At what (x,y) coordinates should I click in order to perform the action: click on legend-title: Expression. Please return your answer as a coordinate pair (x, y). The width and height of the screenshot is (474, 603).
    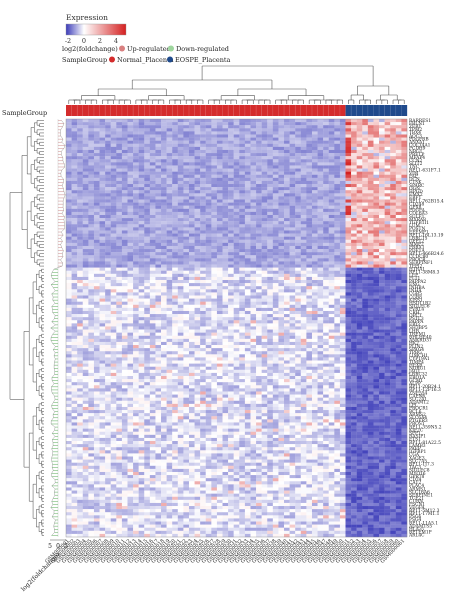
    Looking at the image, I should click on (87, 17).